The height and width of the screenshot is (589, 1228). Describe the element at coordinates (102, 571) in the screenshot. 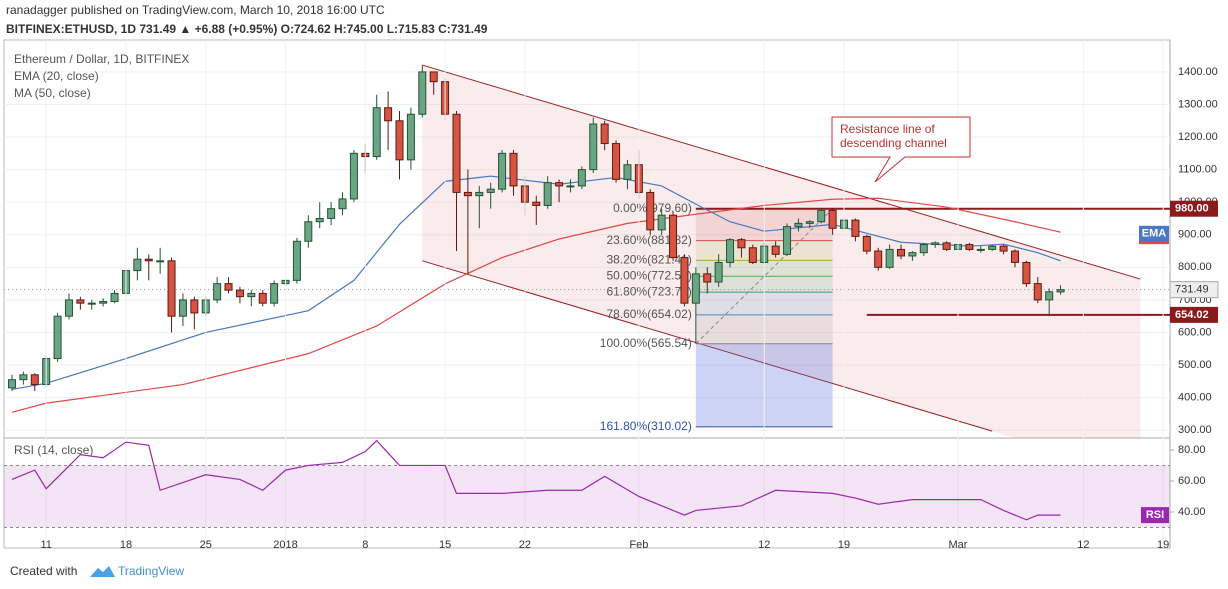

I see `tv-logo` at that location.